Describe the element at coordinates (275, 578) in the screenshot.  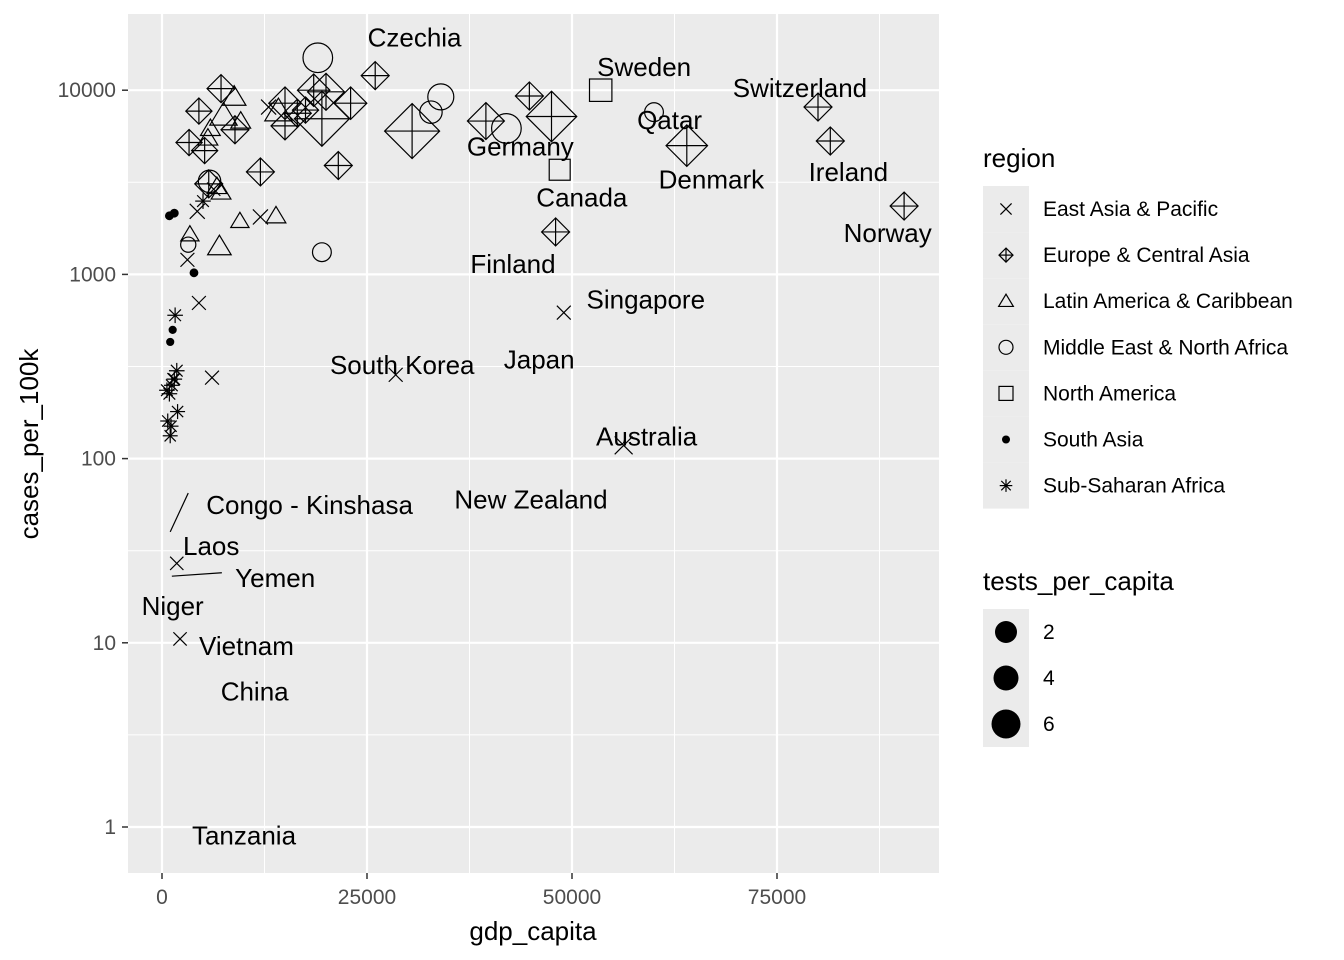
I see `point-label: Yemen` at that location.